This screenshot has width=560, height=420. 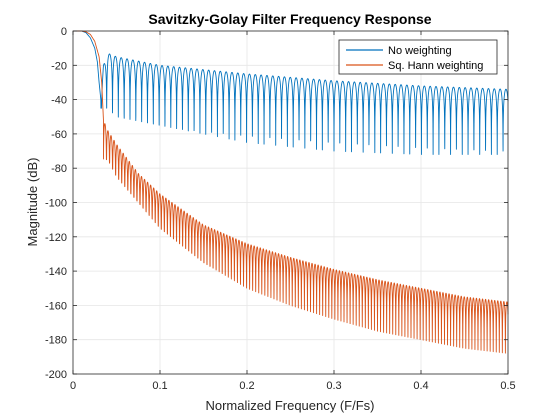 What do you see at coordinates (73, 386) in the screenshot?
I see `x-tick-label: 0` at bounding box center [73, 386].